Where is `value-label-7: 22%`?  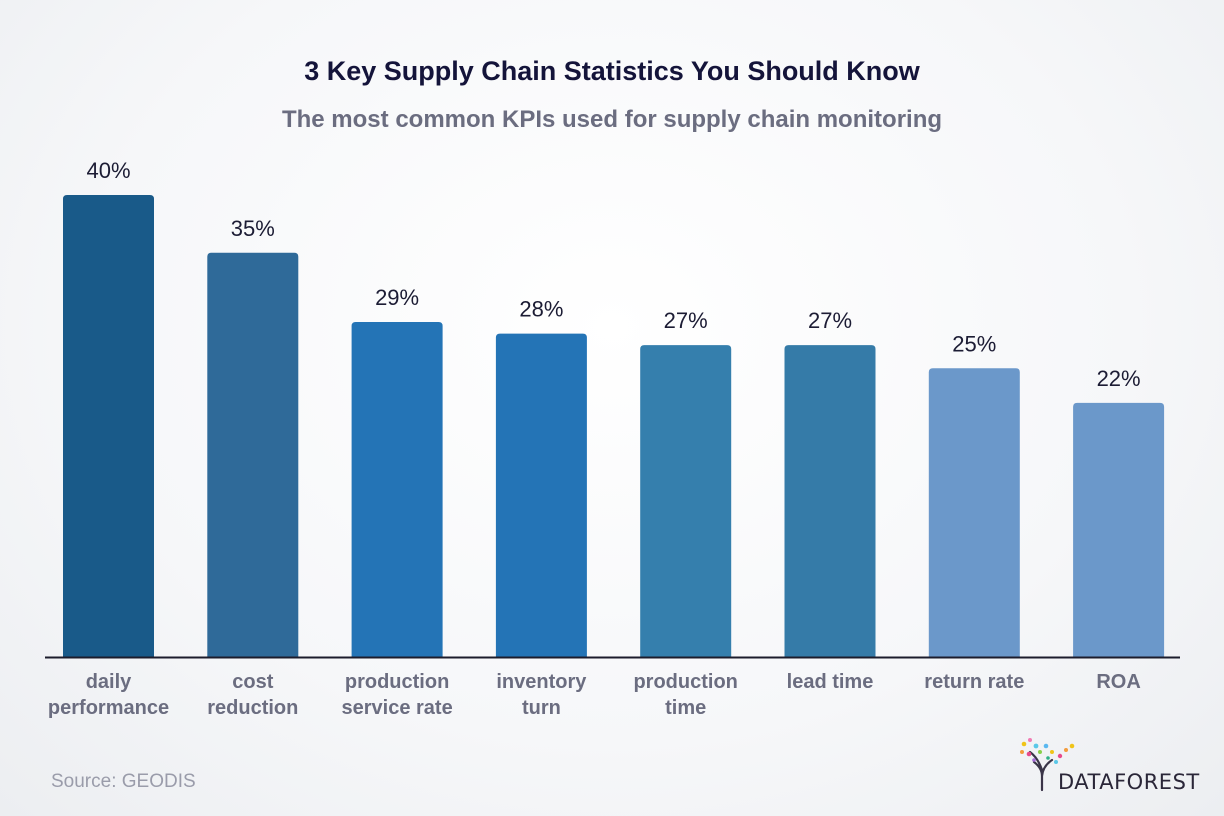
value-label-7: 22% is located at coordinates (1119, 378).